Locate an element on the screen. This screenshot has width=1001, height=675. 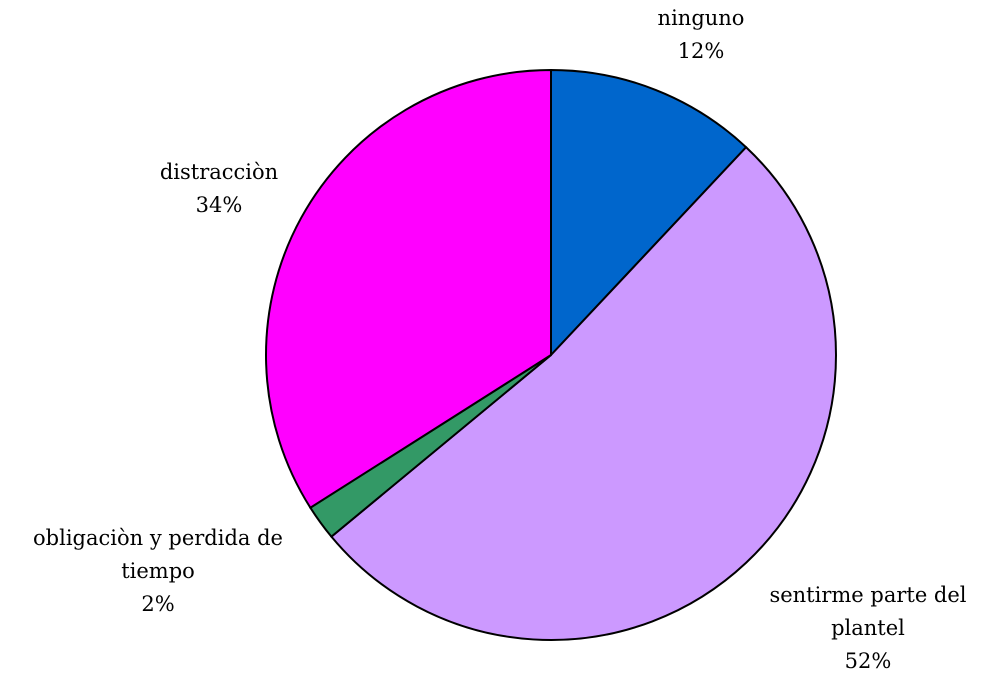
pie-slice is located at coordinates (649, 213).